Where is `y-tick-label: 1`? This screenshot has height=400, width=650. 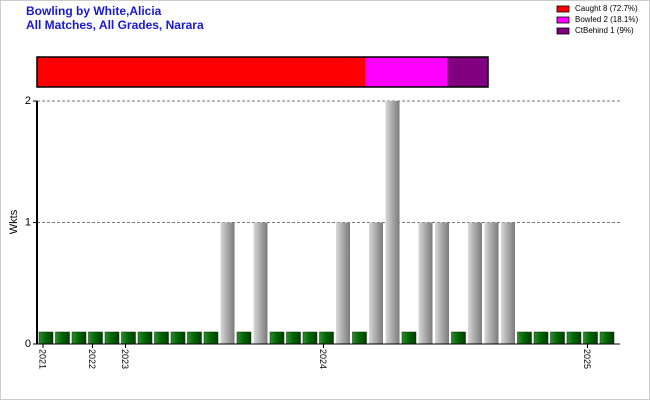
y-tick-label: 1 is located at coordinates (28, 222).